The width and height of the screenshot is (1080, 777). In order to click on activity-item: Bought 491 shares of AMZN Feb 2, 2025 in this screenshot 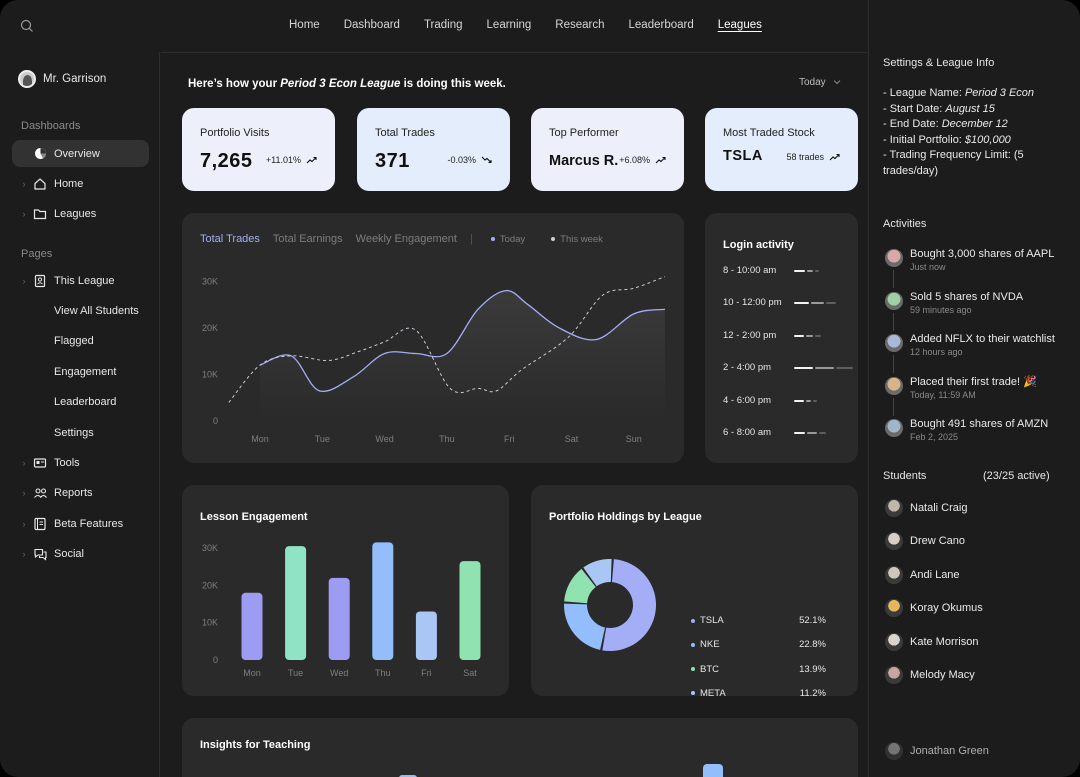, I will do `click(980, 431)`.